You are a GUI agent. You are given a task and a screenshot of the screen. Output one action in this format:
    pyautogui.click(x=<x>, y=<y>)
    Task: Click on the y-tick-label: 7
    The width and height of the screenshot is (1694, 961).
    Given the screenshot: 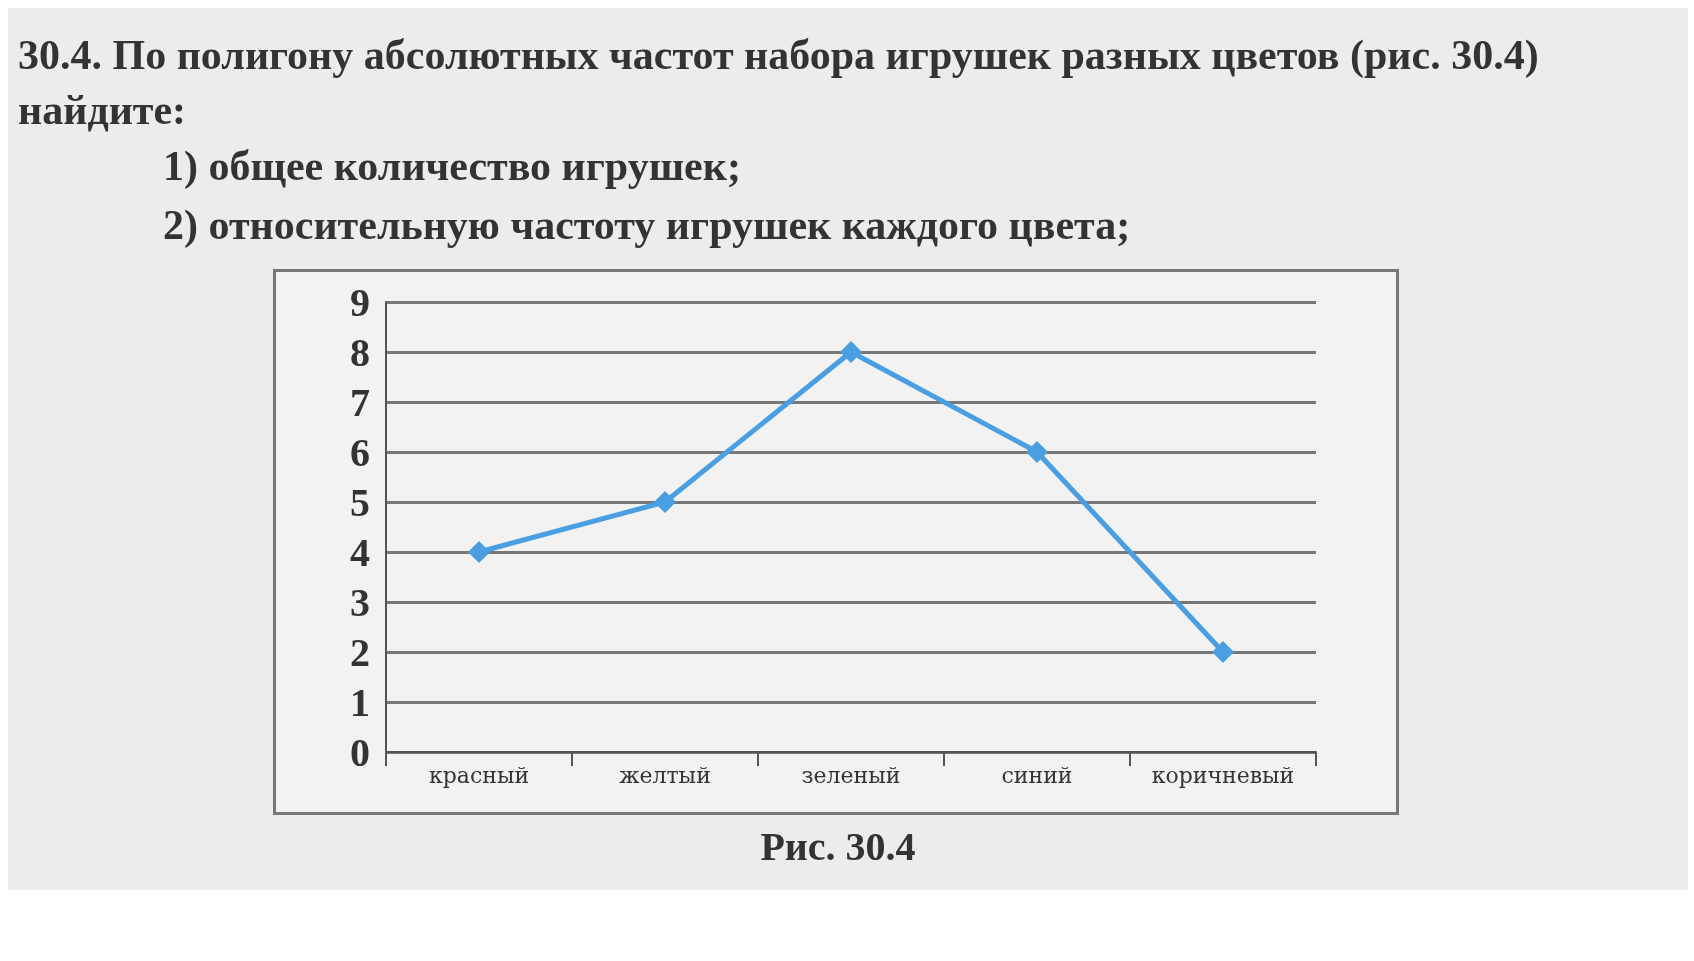 What is the action you would take?
    pyautogui.click(x=360, y=402)
    